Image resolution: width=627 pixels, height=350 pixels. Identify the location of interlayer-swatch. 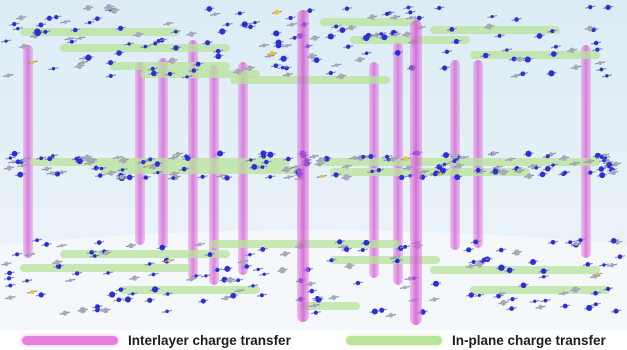
(70, 340).